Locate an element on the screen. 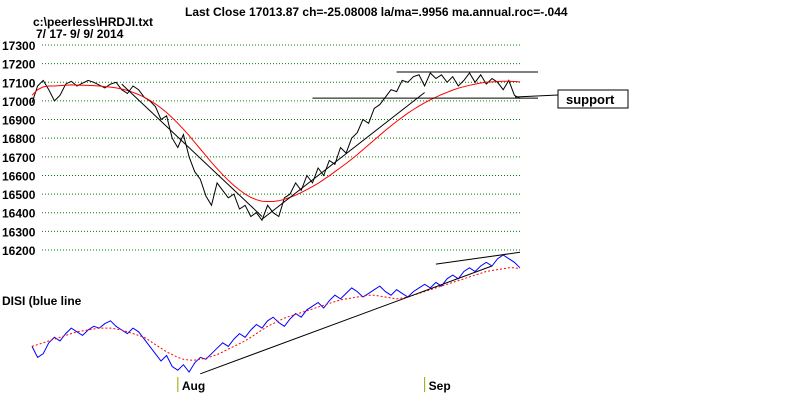 The image size is (800, 400). y-tick-label: 16200 is located at coordinates (19, 251).